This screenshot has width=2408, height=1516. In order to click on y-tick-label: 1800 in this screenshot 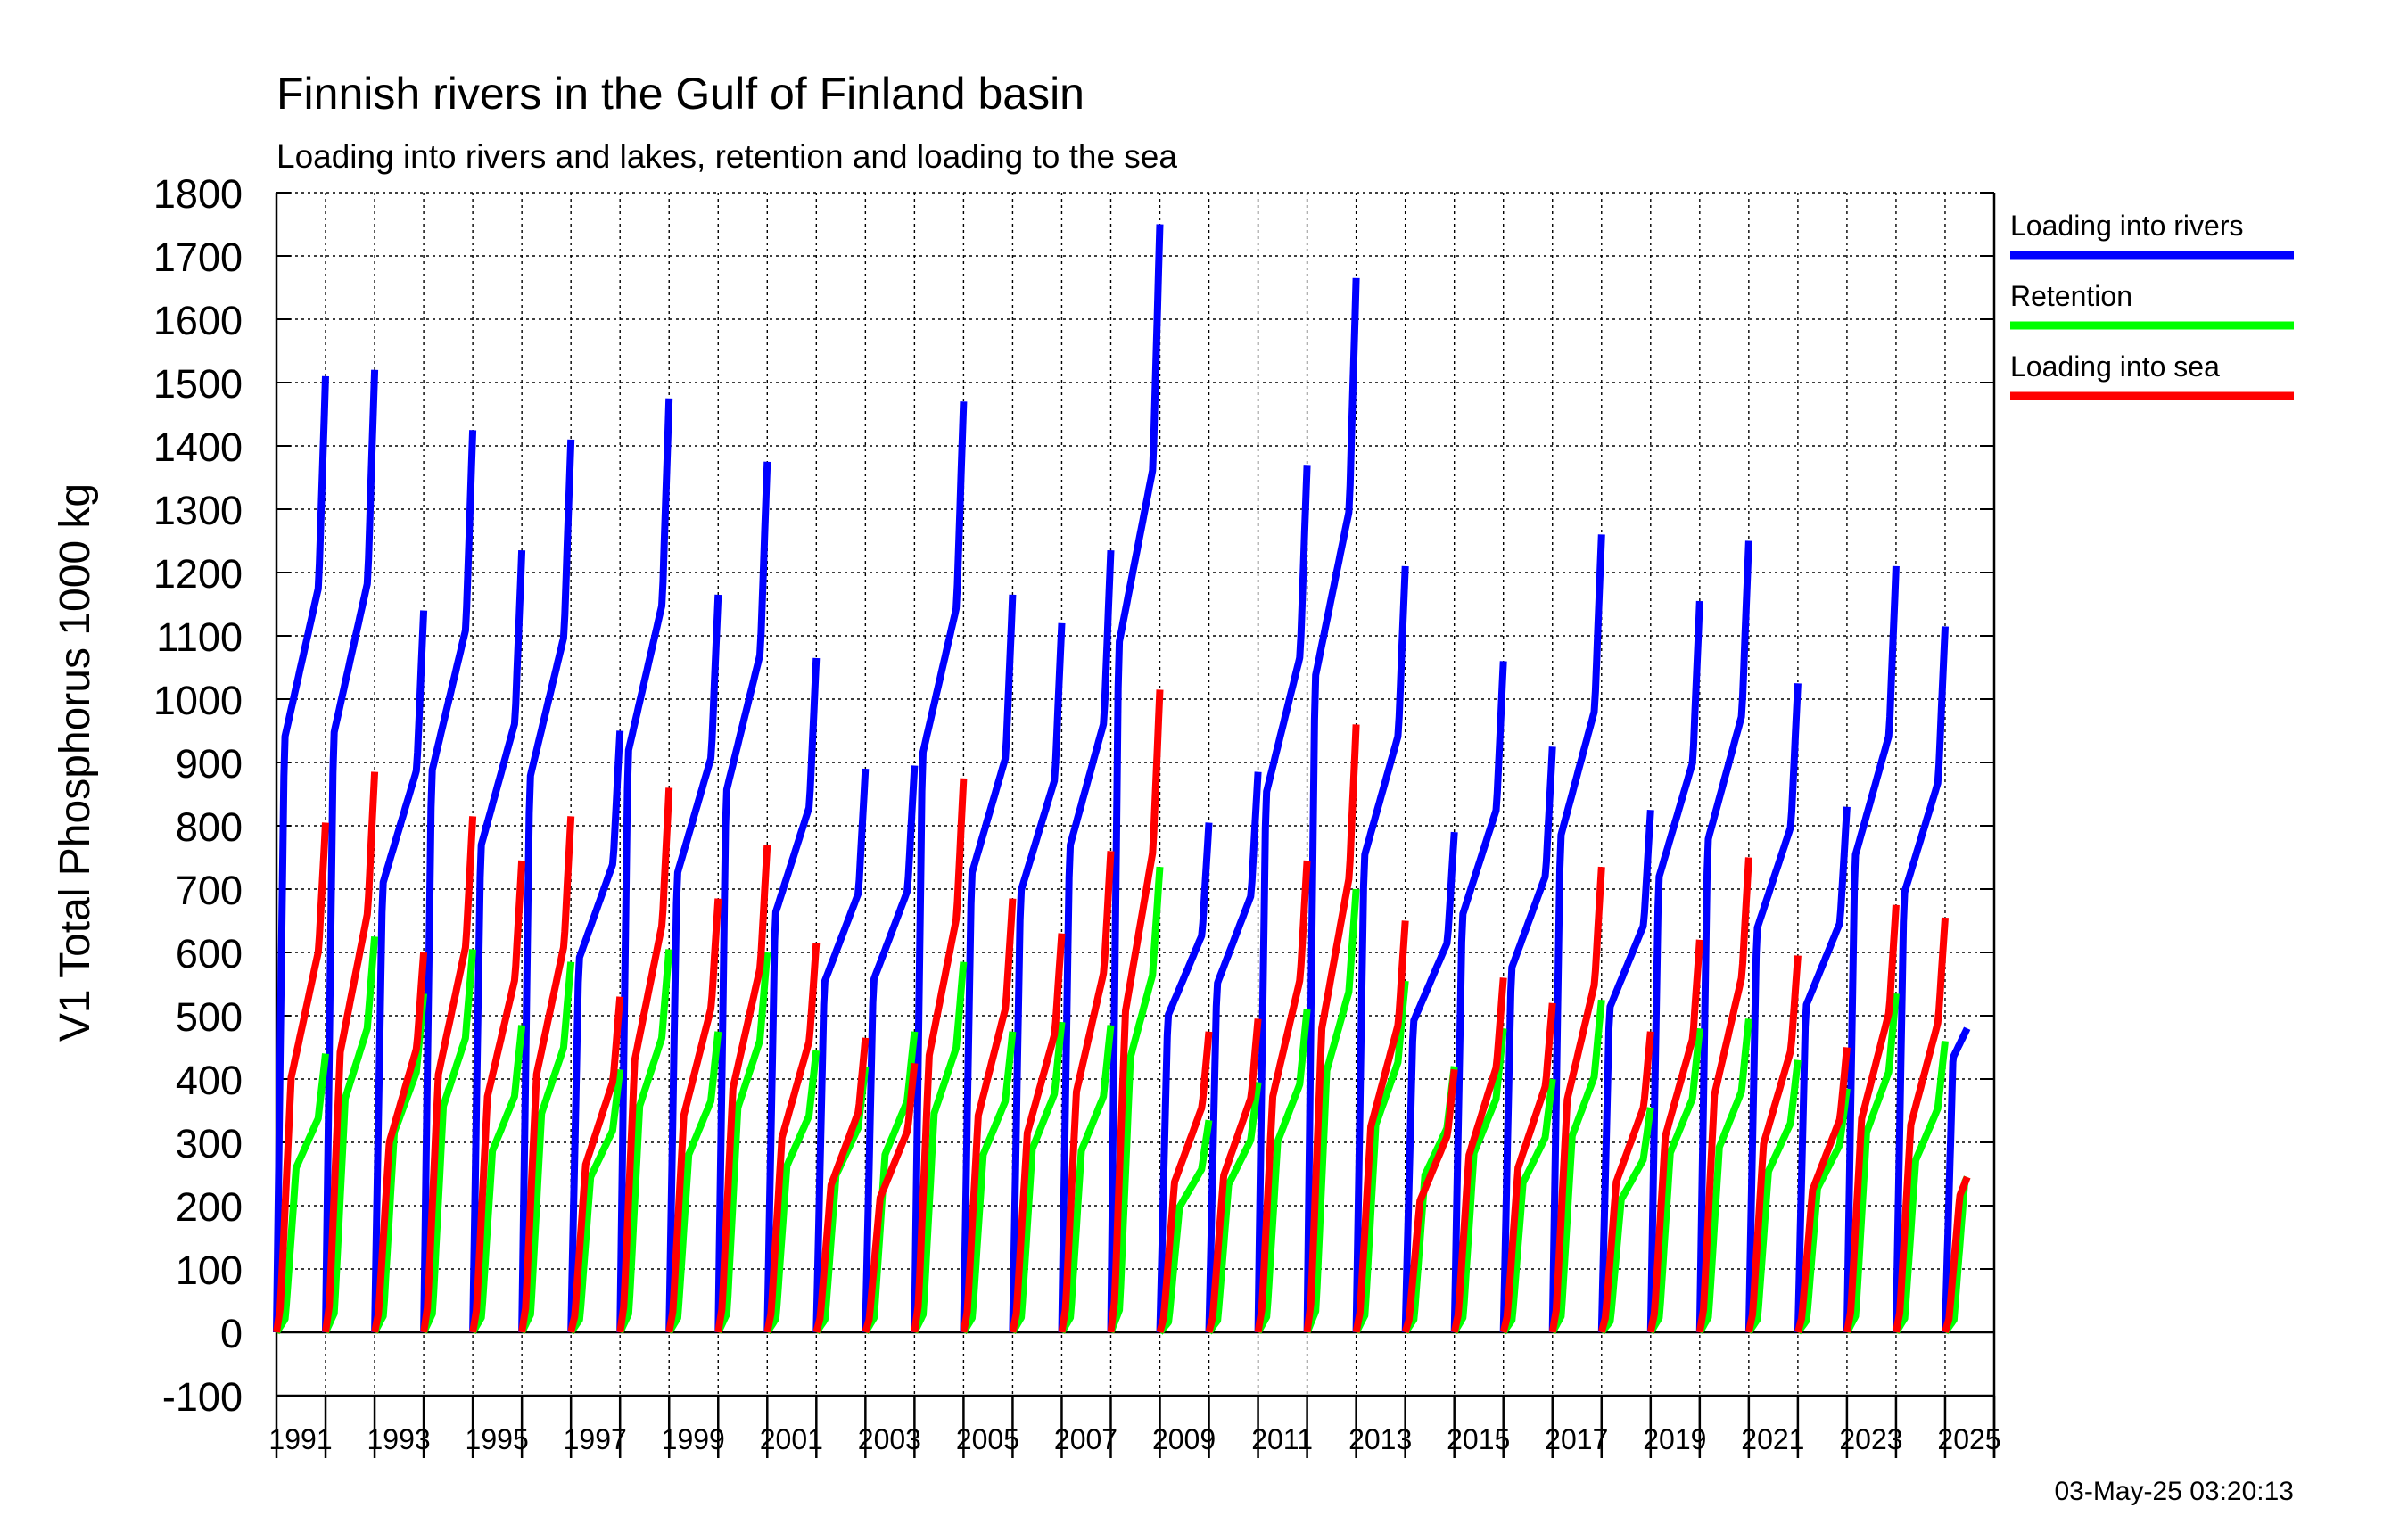, I will do `click(198, 194)`.